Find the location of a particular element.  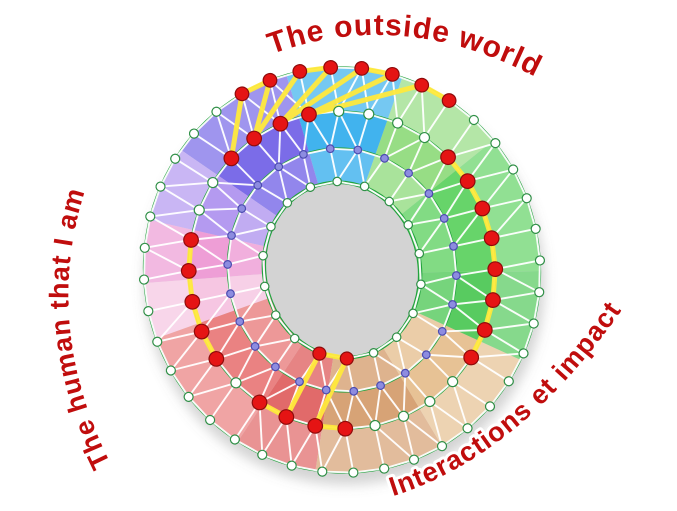

sector-pink is located at coordinates (205, 251).